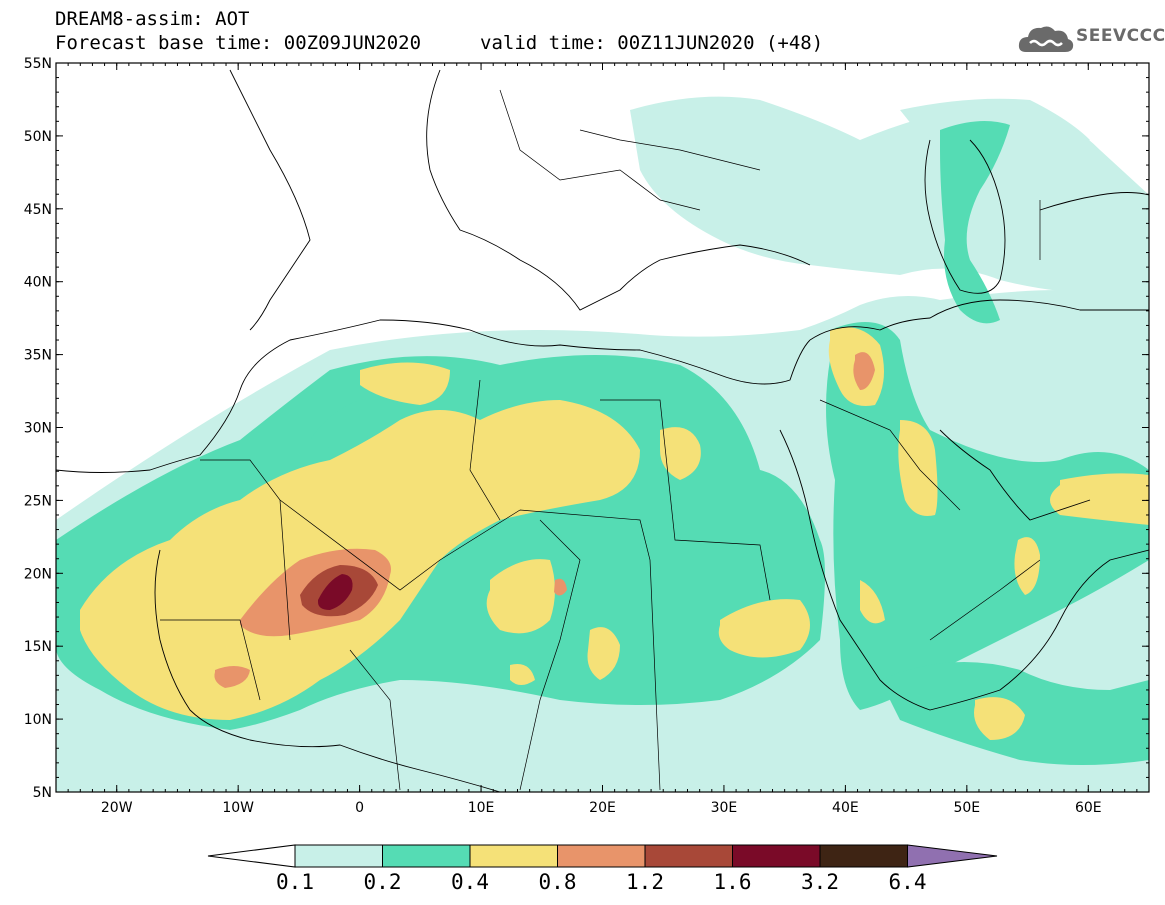 The width and height of the screenshot is (1165, 905). Describe the element at coordinates (481, 808) in the screenshot. I see `lon-label: 10E` at that location.